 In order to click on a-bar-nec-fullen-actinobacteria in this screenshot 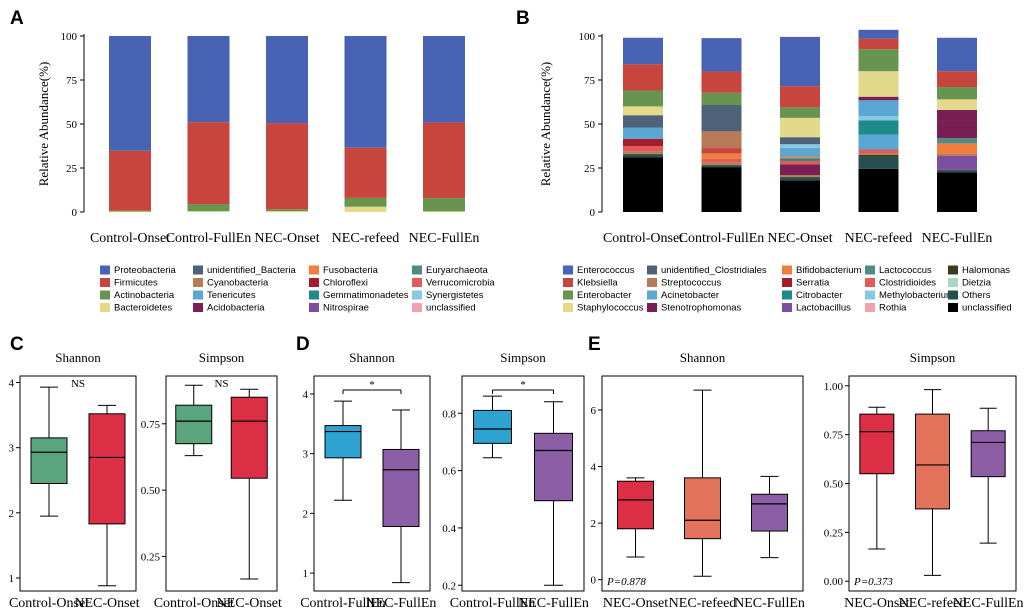, I will do `click(444, 205)`.